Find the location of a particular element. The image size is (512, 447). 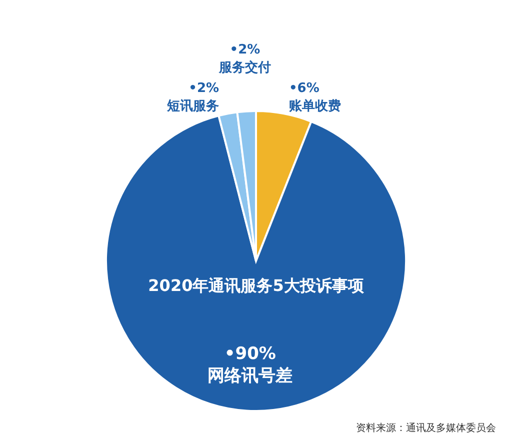

slice-label: 短讯服务 is located at coordinates (193, 106).